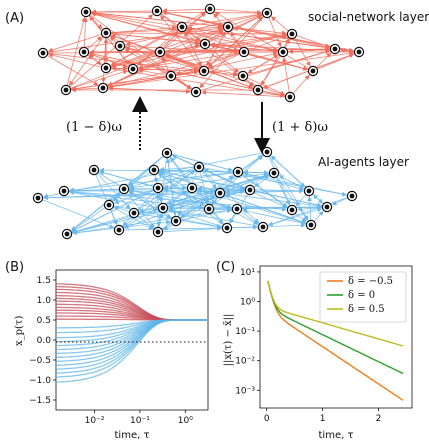 Image resolution: width=429 pixels, height=443 pixels. I want to click on panel-c-ytick-label: 10¹, so click(247, 273).